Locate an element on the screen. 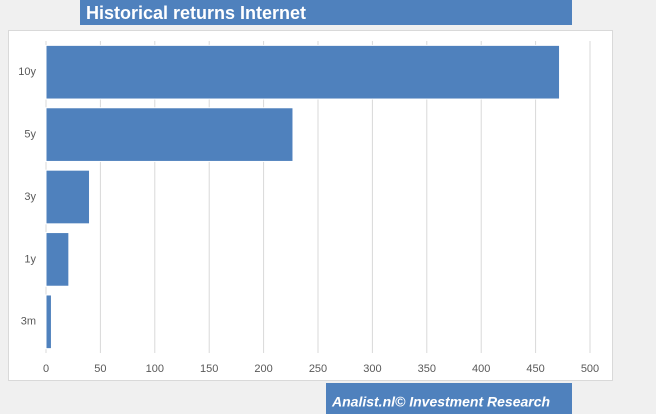 This screenshot has height=414, width=656. y-tick-label: 3y is located at coordinates (30, 197).